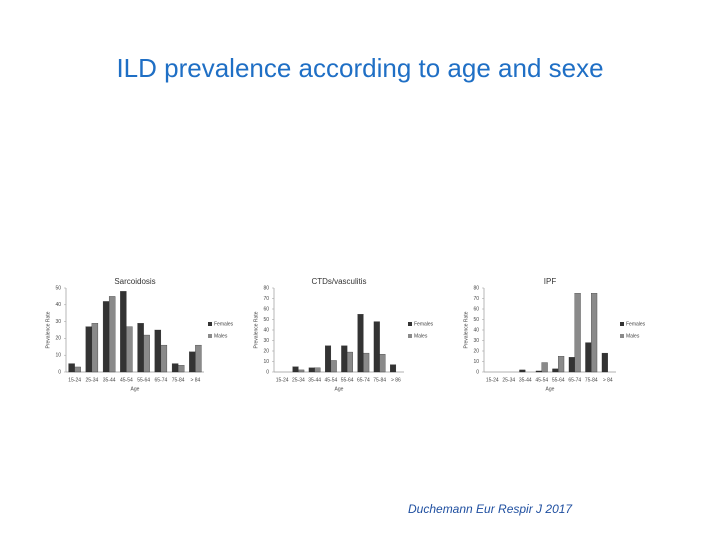 Image resolution: width=720 pixels, height=540 pixels. Describe the element at coordinates (550, 281) in the screenshot. I see `chart-title: IPF` at that location.